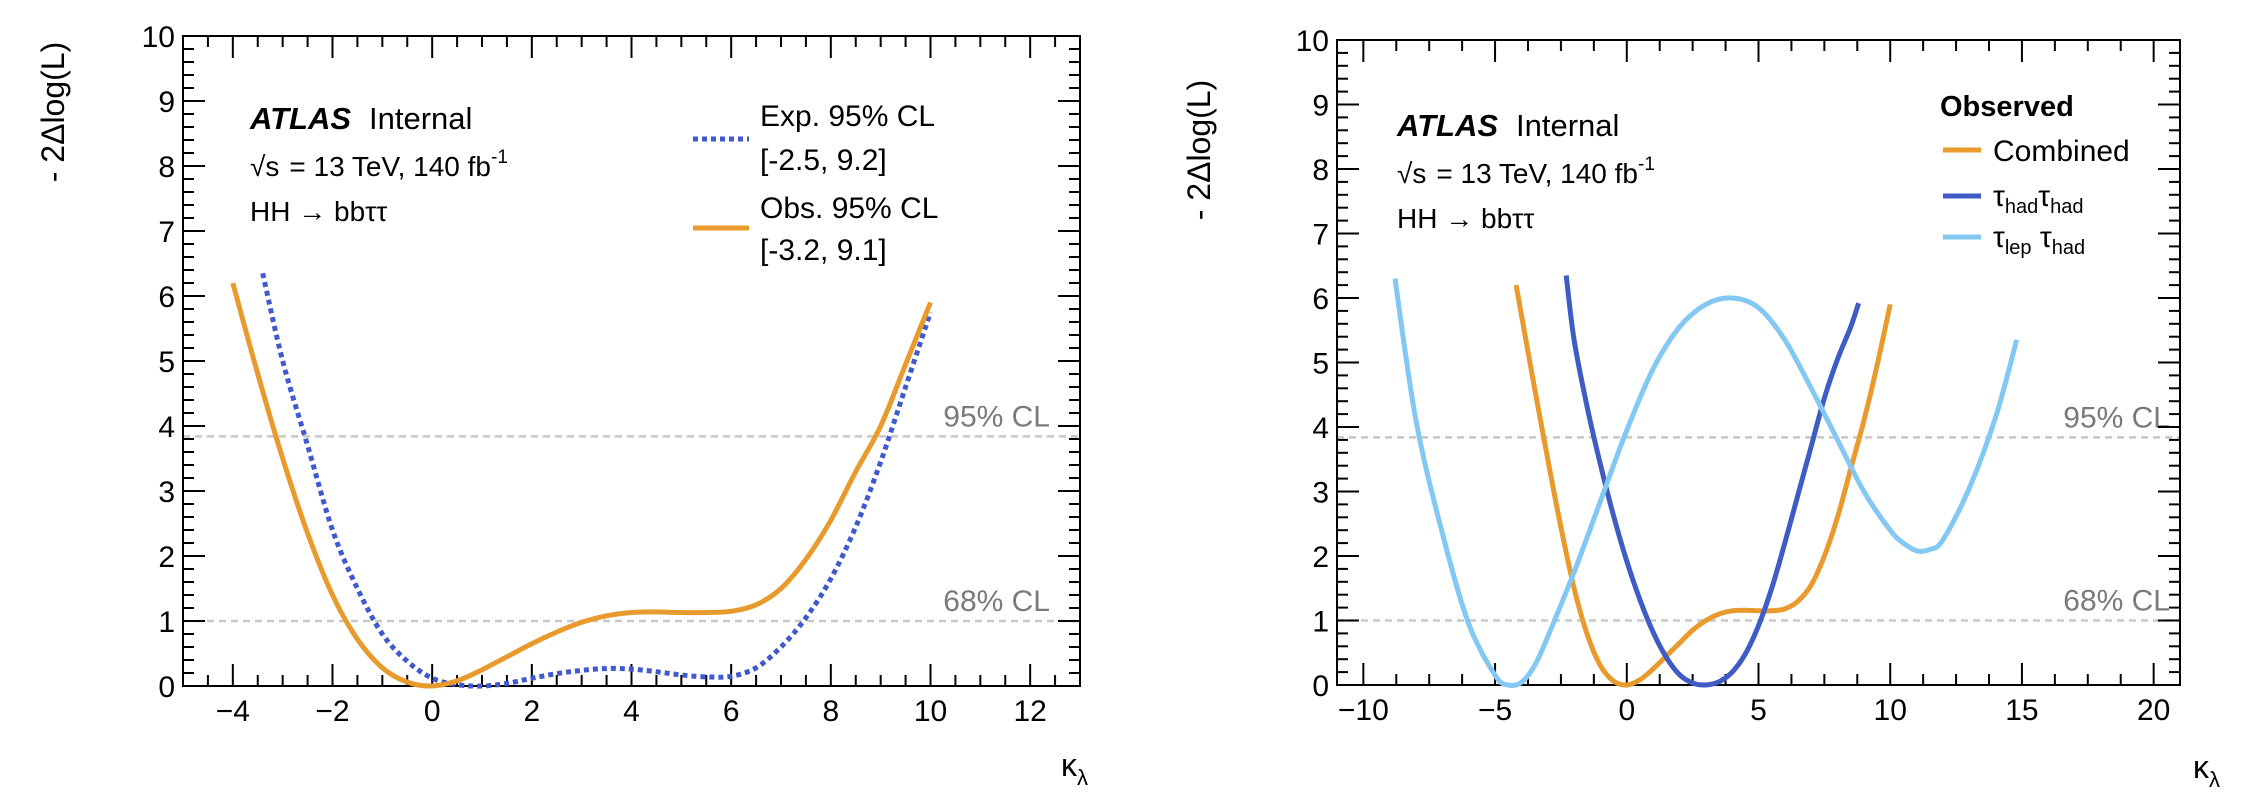  What do you see at coordinates (531, 711) in the screenshot?
I see `left-x-tick-label: 2` at bounding box center [531, 711].